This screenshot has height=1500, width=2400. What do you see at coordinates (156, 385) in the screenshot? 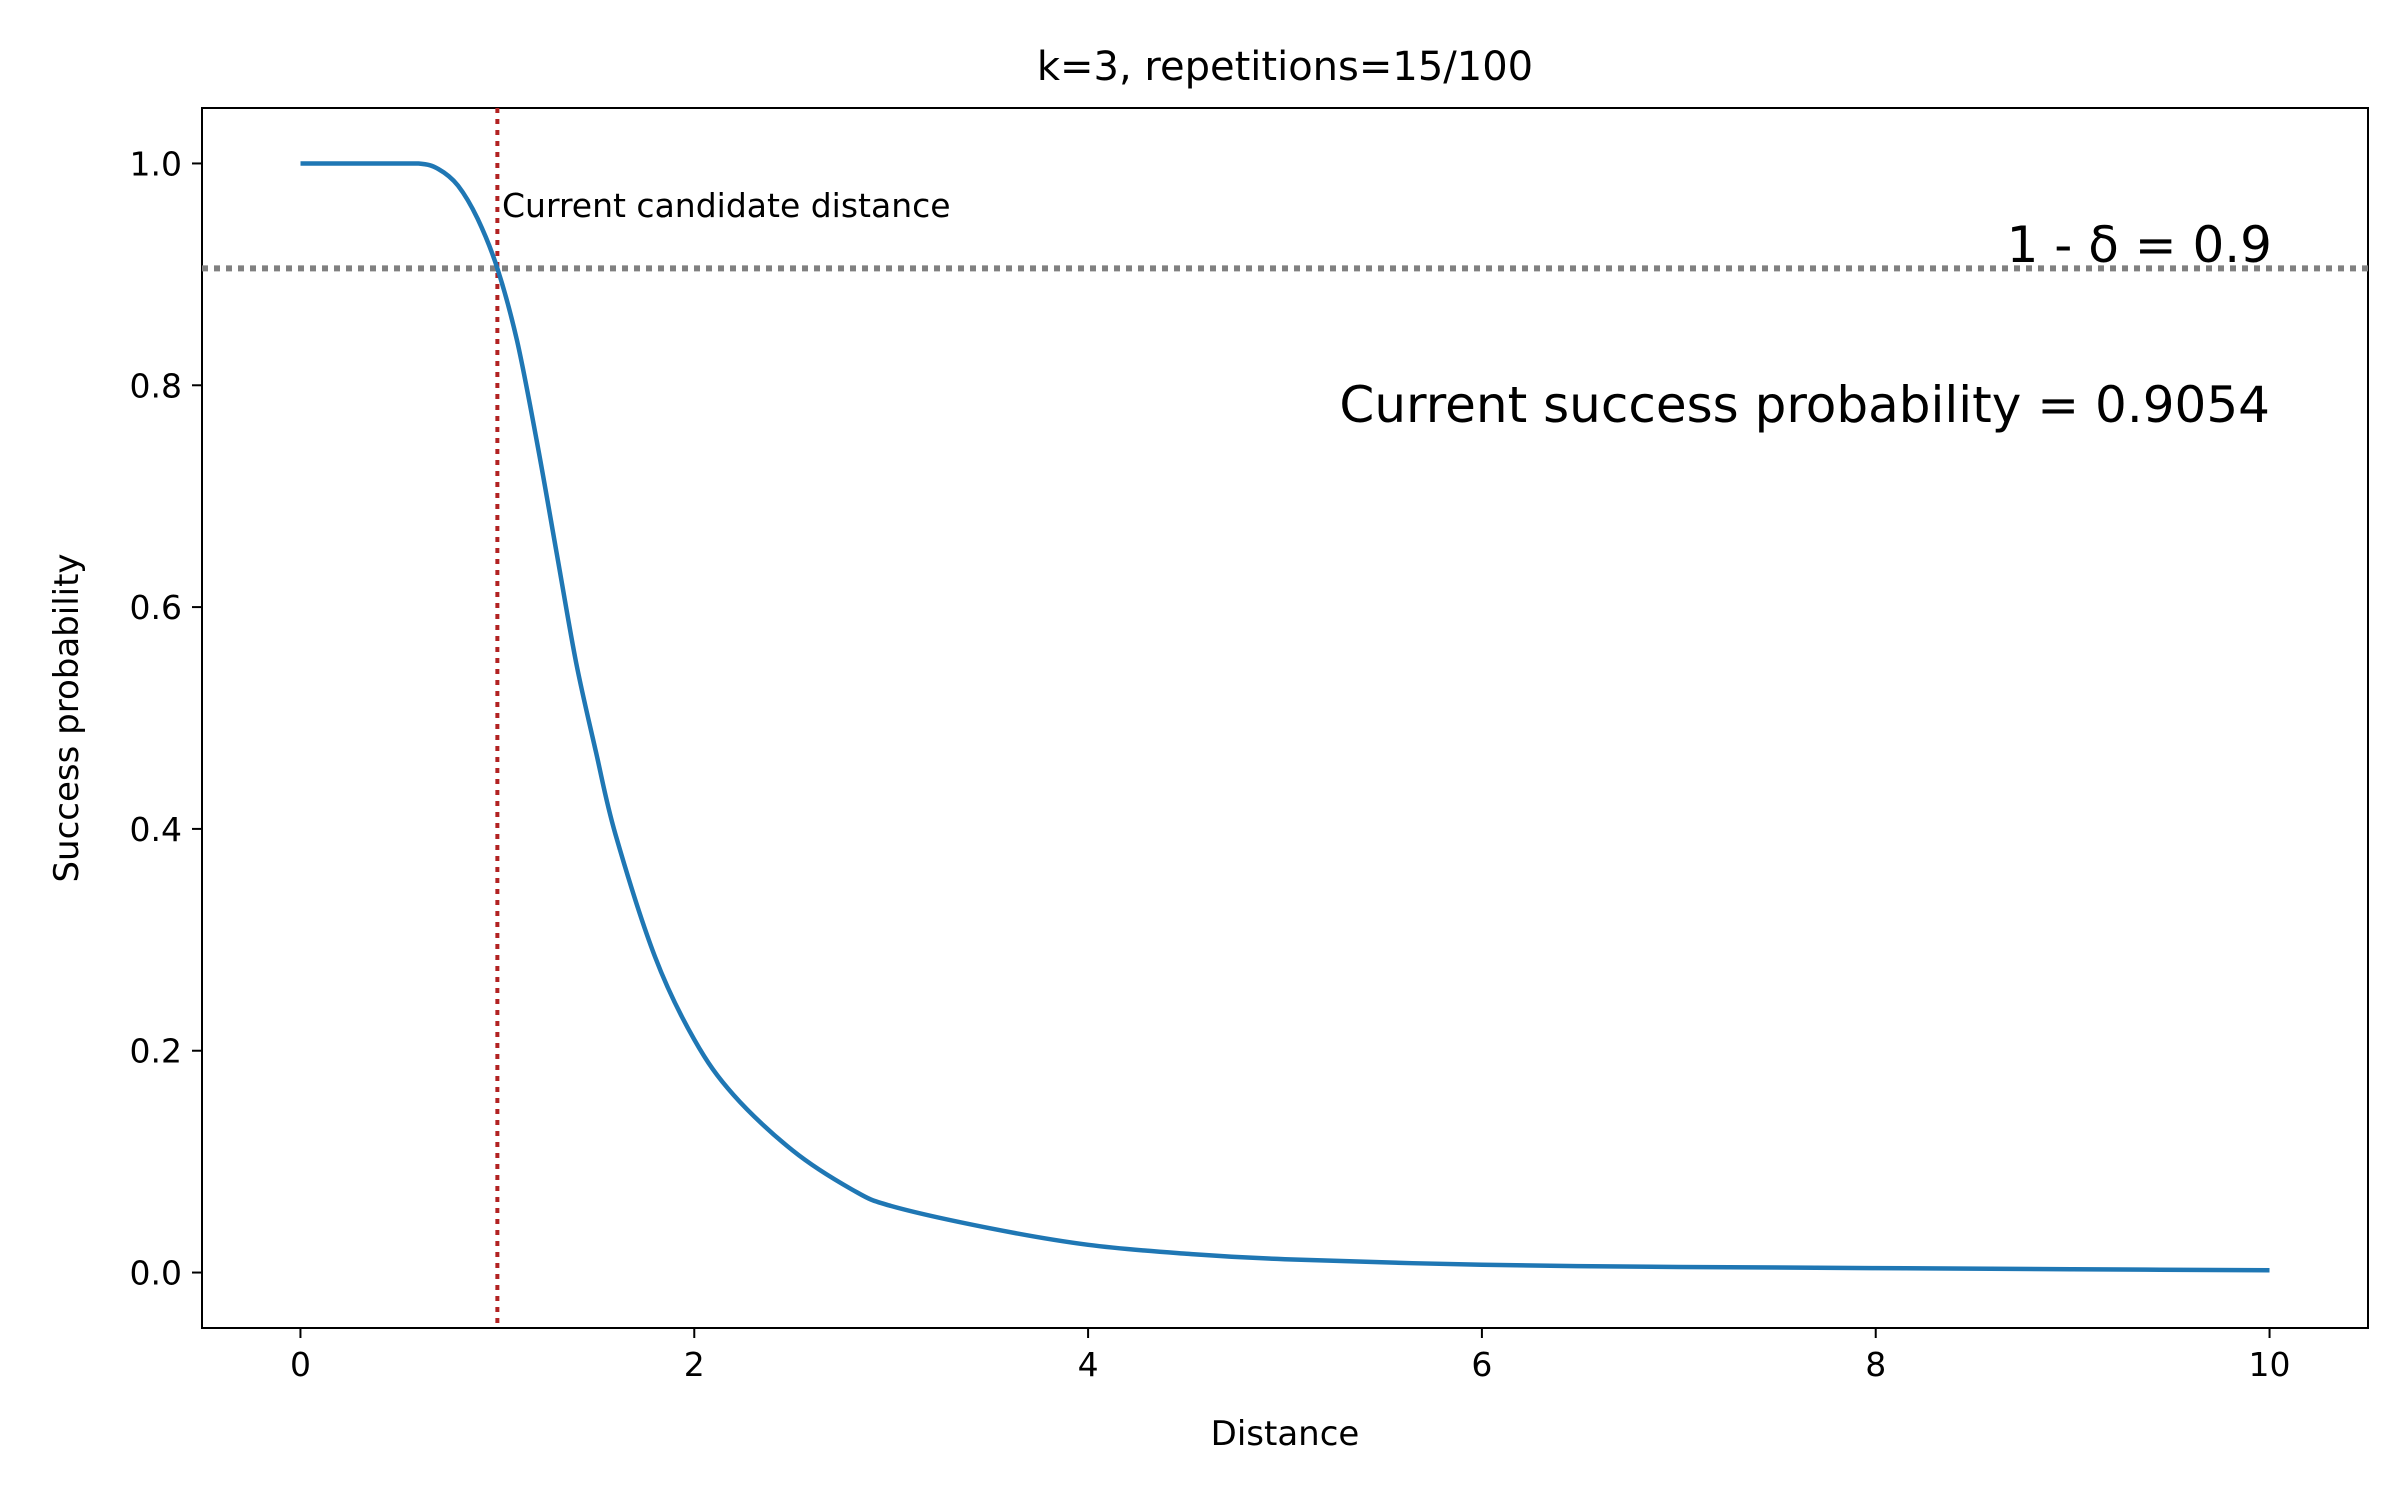
I see `y-tick-label: 0.8` at bounding box center [156, 385].